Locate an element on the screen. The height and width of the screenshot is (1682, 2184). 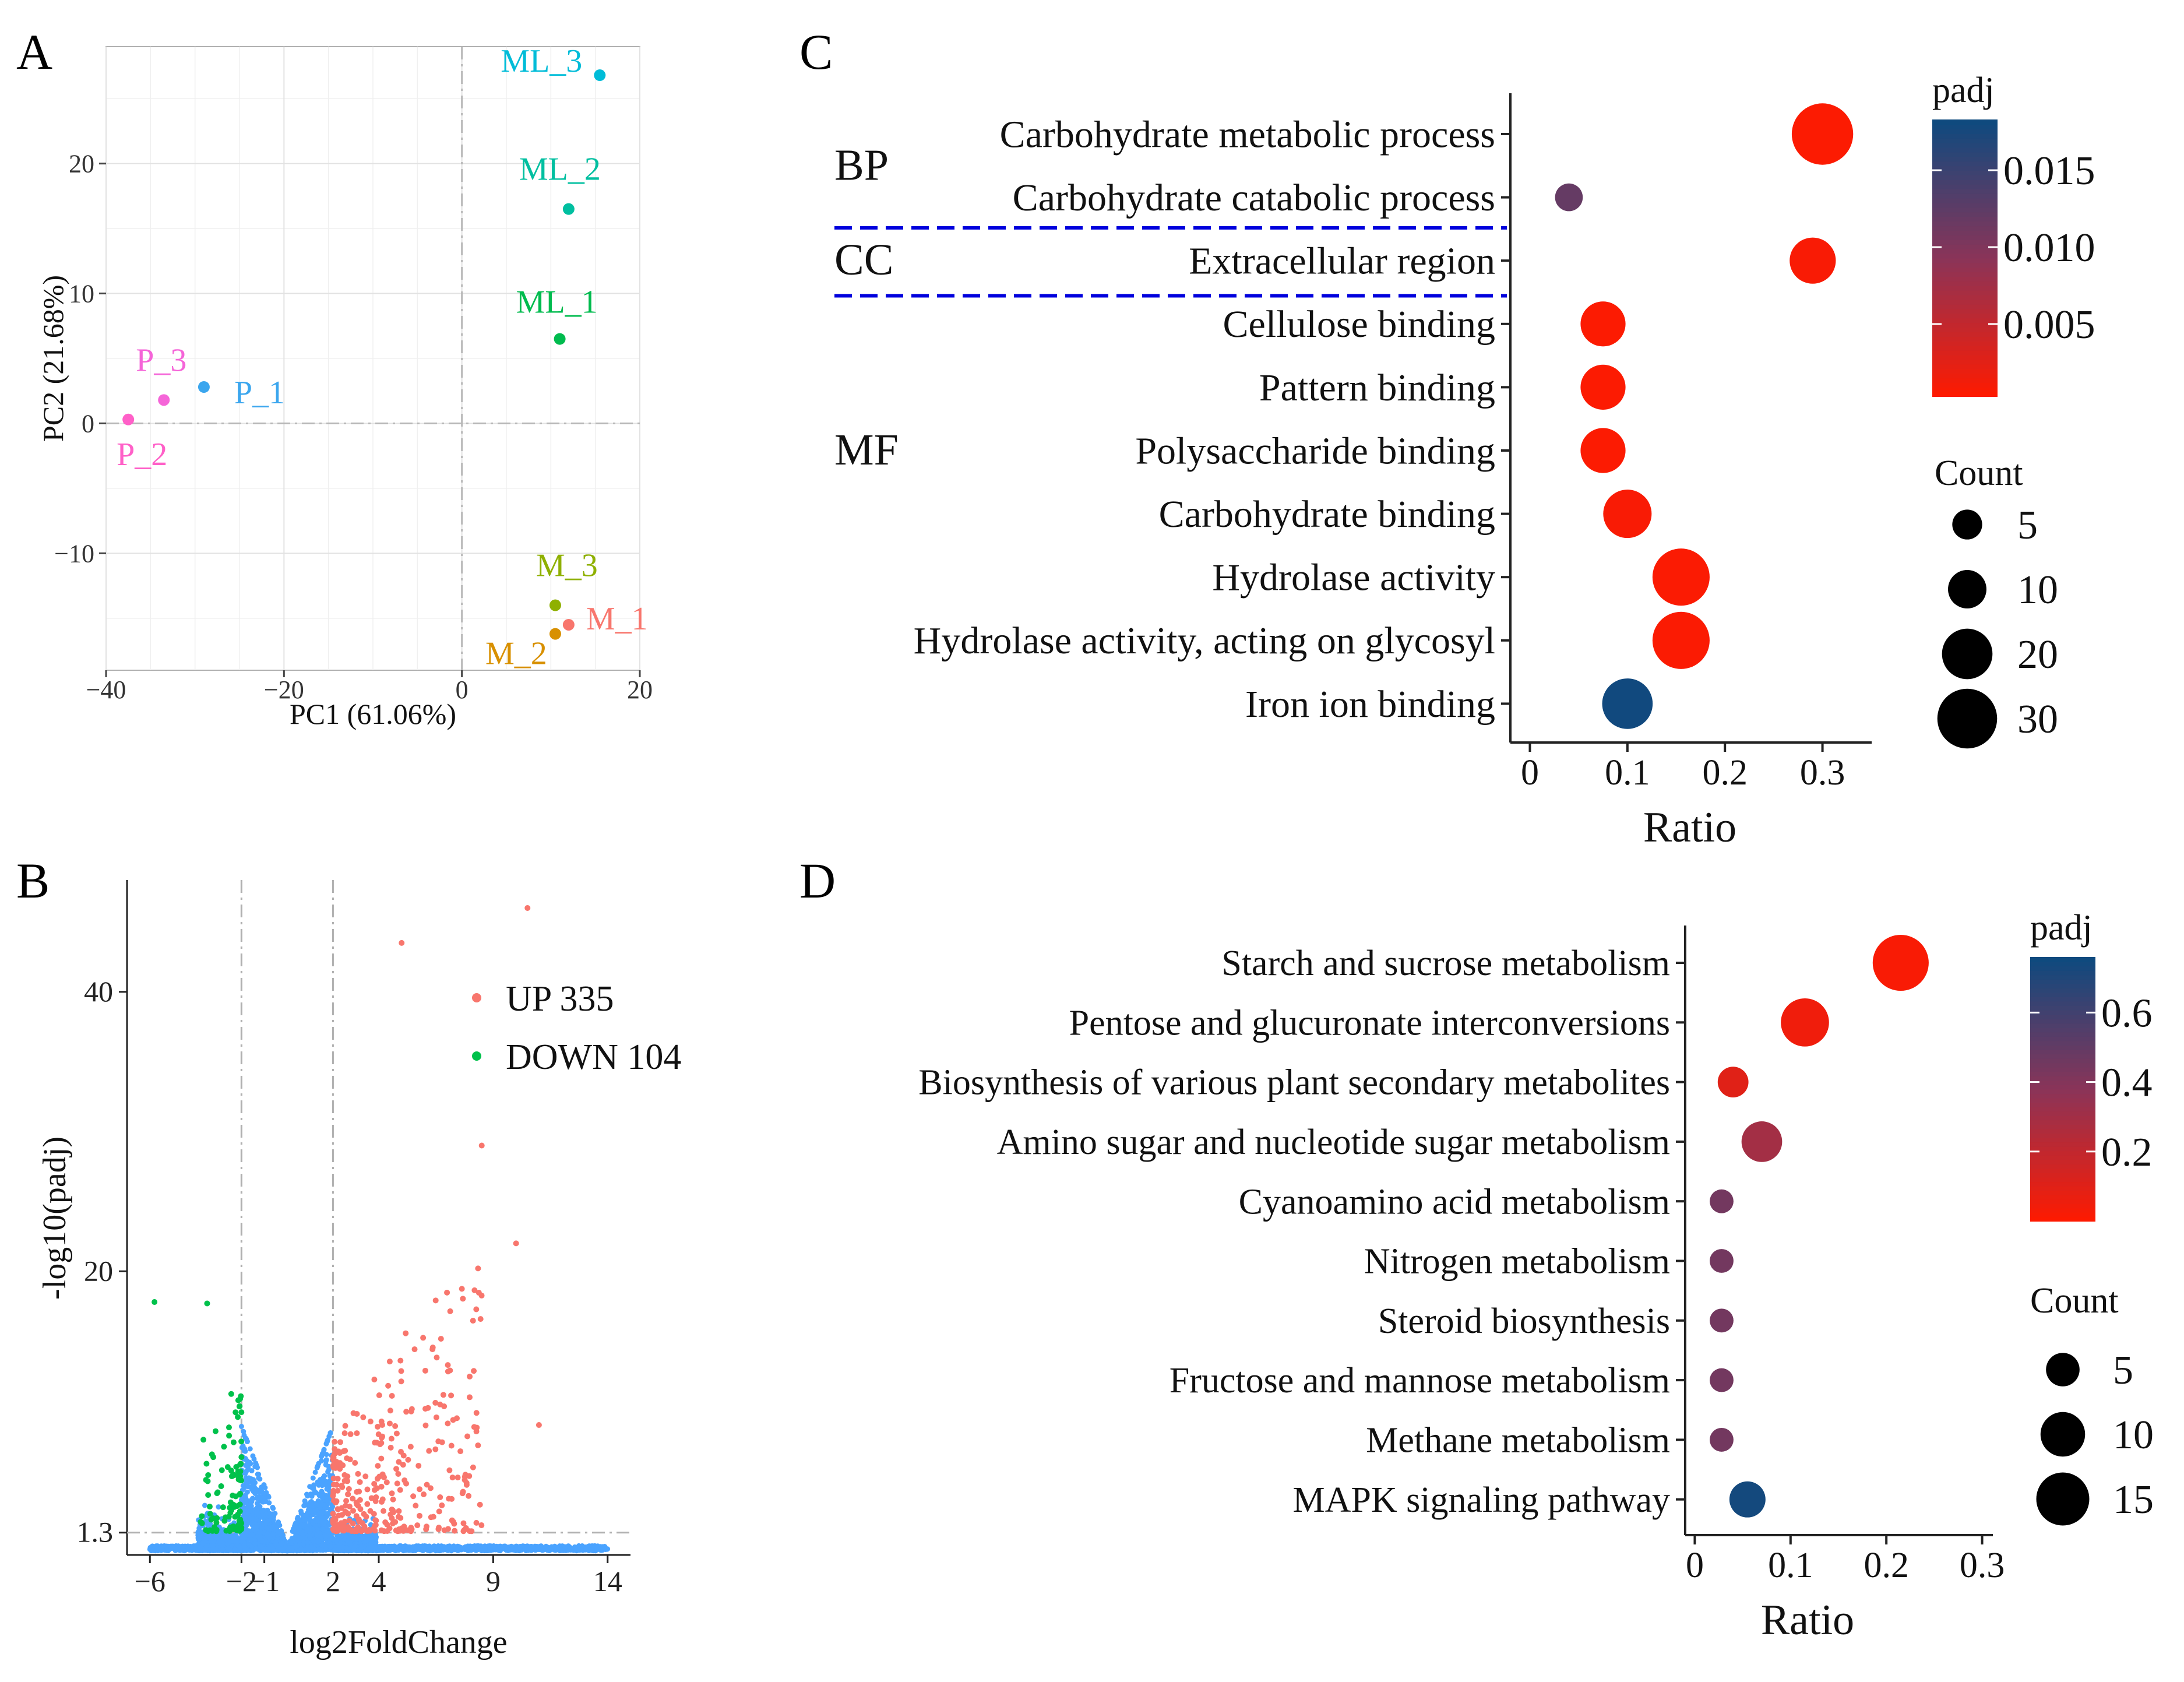
size-legend-label: 15 is located at coordinates (2133, 1500).